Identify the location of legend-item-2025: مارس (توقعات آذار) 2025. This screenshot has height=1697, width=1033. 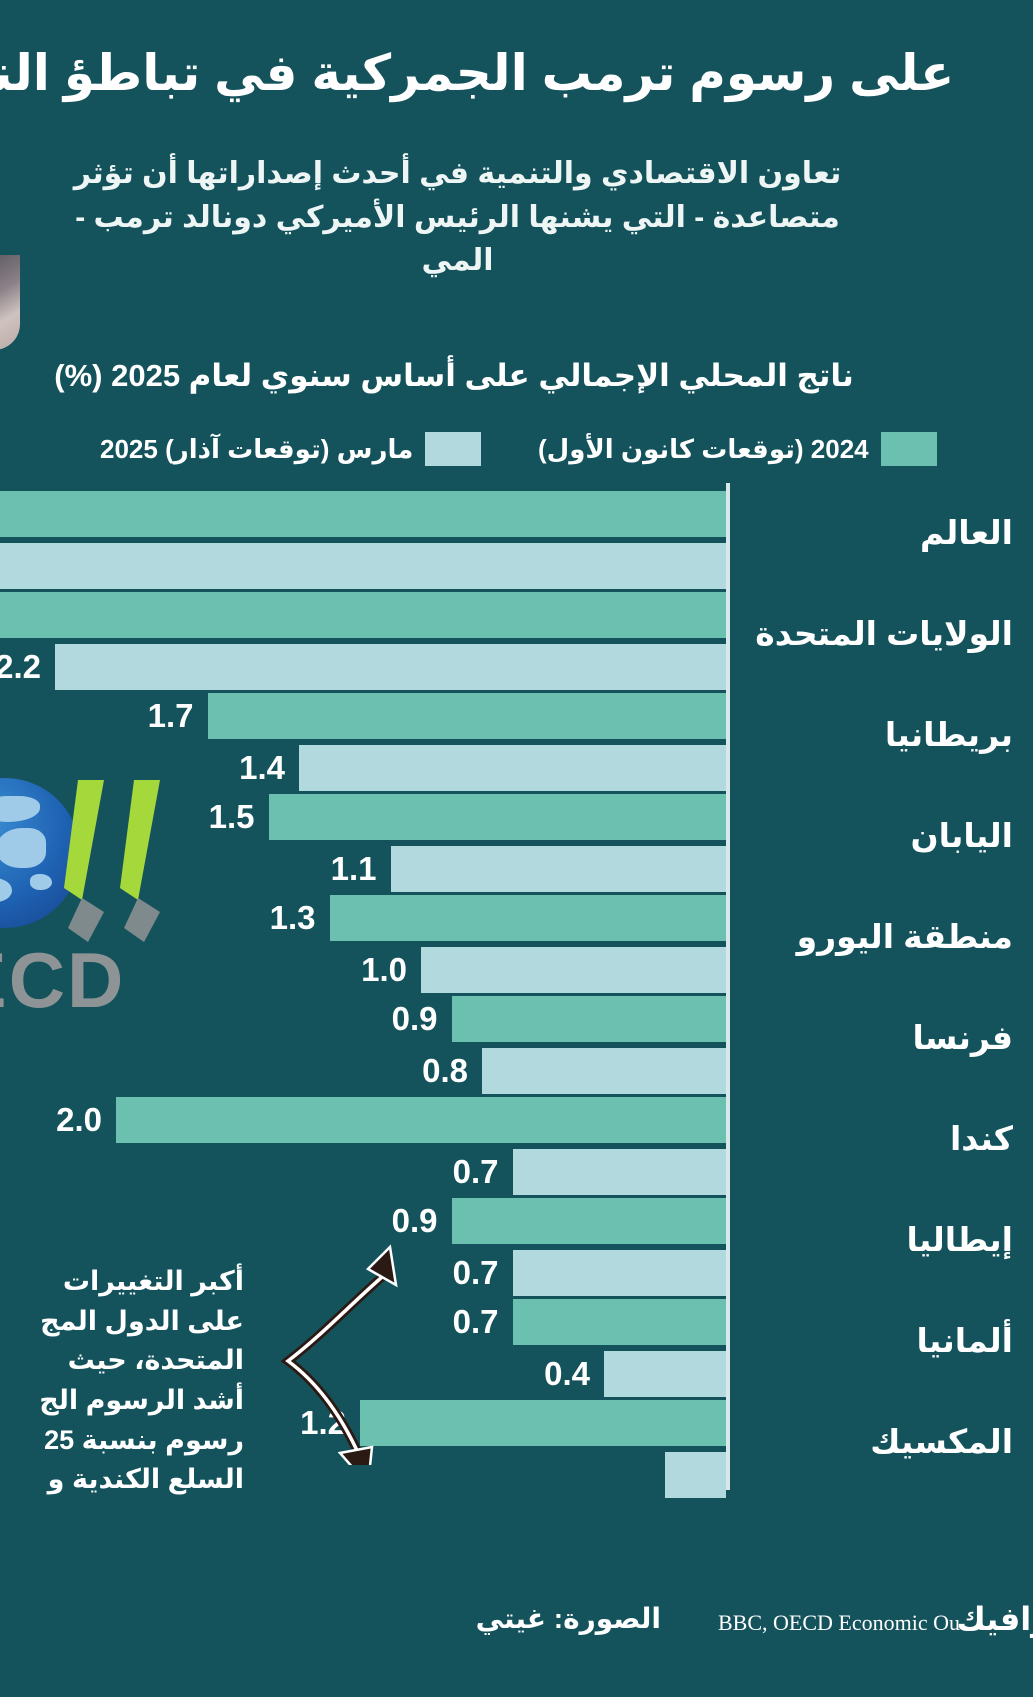
(291, 449).